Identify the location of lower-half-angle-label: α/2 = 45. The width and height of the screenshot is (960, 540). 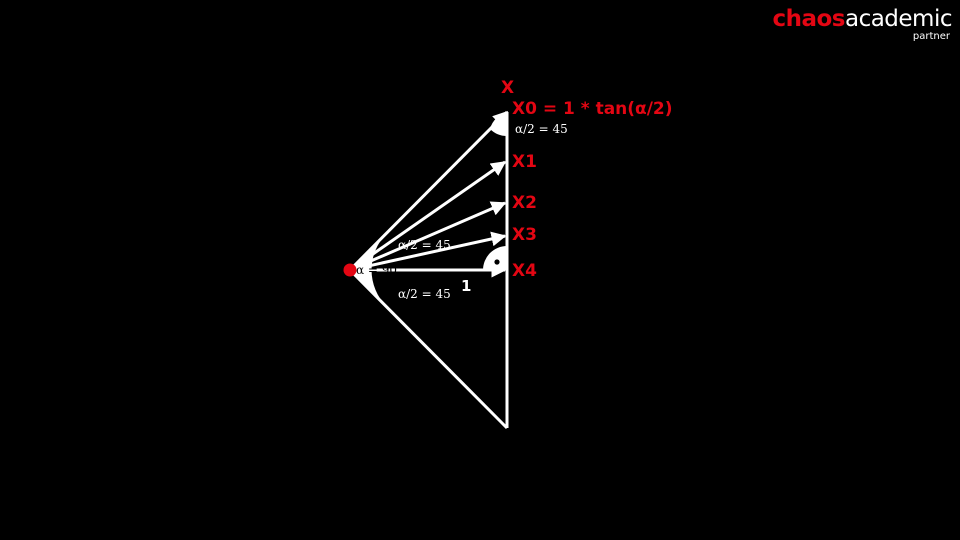
(424, 294).